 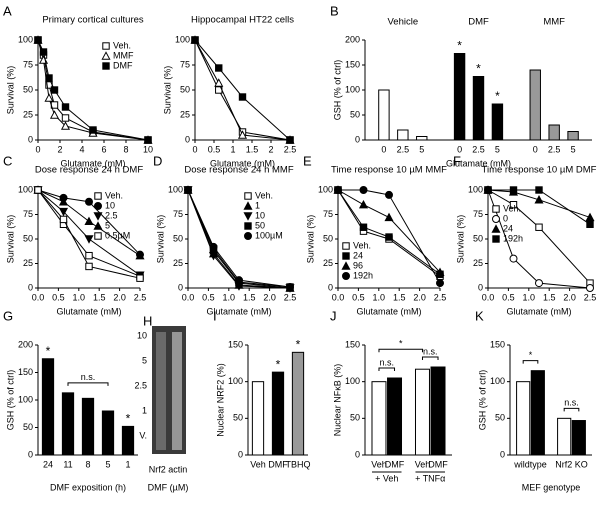 What do you see at coordinates (258, 464) in the screenshot?
I see `x-tick-label: Veh` at bounding box center [258, 464].